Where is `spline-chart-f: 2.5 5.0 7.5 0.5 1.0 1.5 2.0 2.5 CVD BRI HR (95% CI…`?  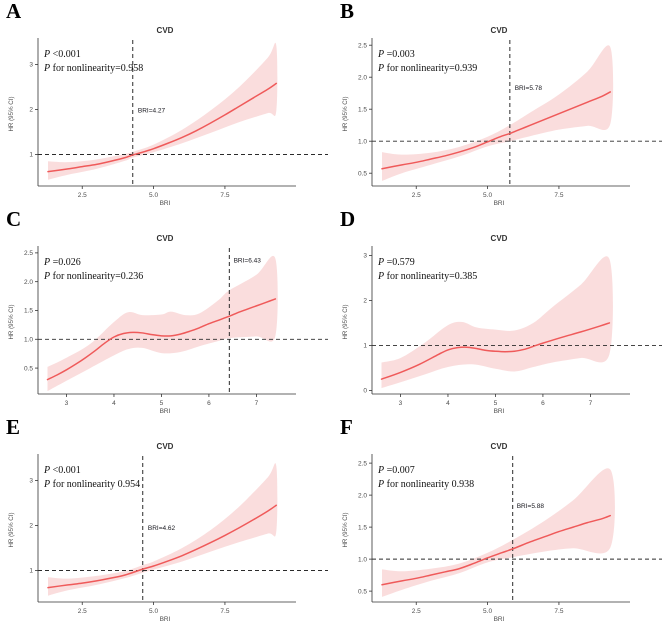 spline-chart-f: 2.5 5.0 7.5 0.5 1.0 1.5 2.0 2.5 CVD BRI HR (95% CI… is located at coordinates (502, 532).